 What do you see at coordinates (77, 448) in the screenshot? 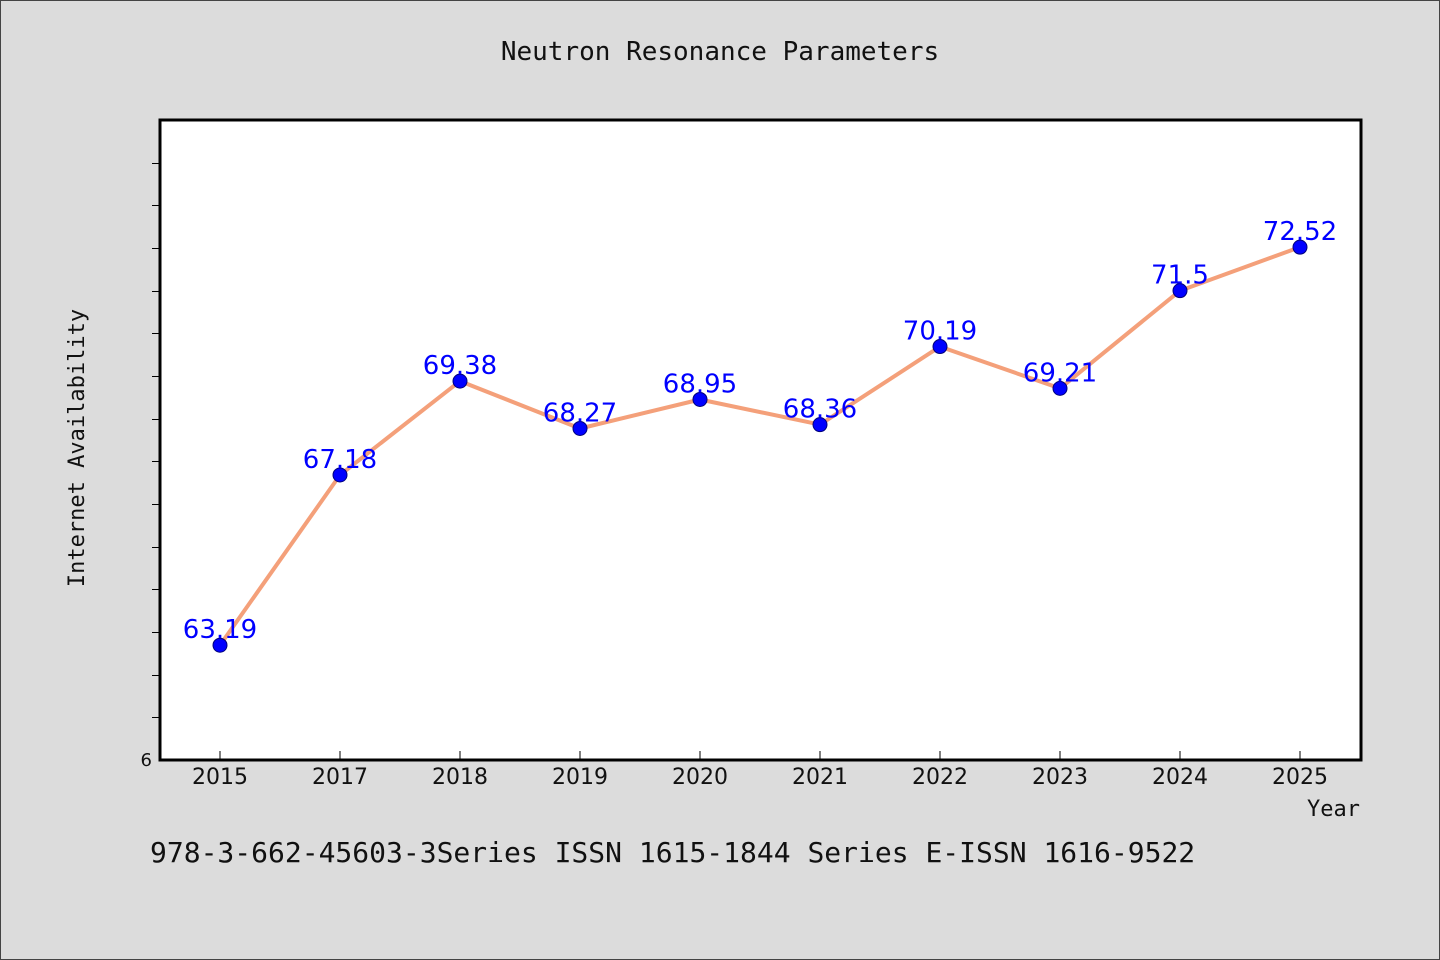
I see `y-axis-label: Internet Availability` at bounding box center [77, 448].